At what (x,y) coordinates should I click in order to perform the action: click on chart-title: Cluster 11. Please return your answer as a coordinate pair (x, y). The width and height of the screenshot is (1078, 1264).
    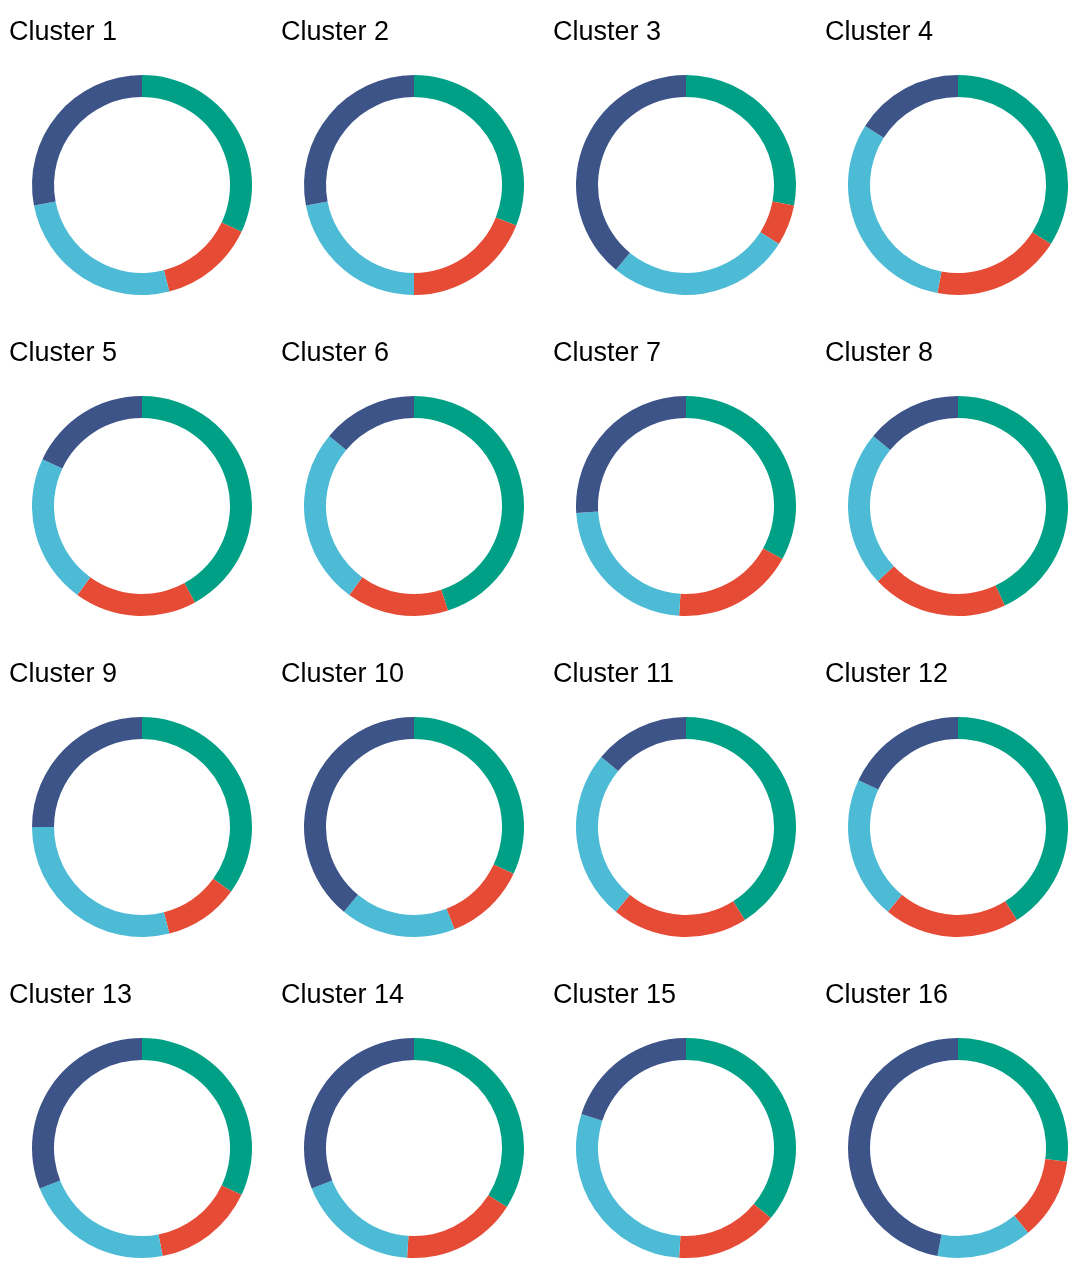
    Looking at the image, I should click on (614, 672).